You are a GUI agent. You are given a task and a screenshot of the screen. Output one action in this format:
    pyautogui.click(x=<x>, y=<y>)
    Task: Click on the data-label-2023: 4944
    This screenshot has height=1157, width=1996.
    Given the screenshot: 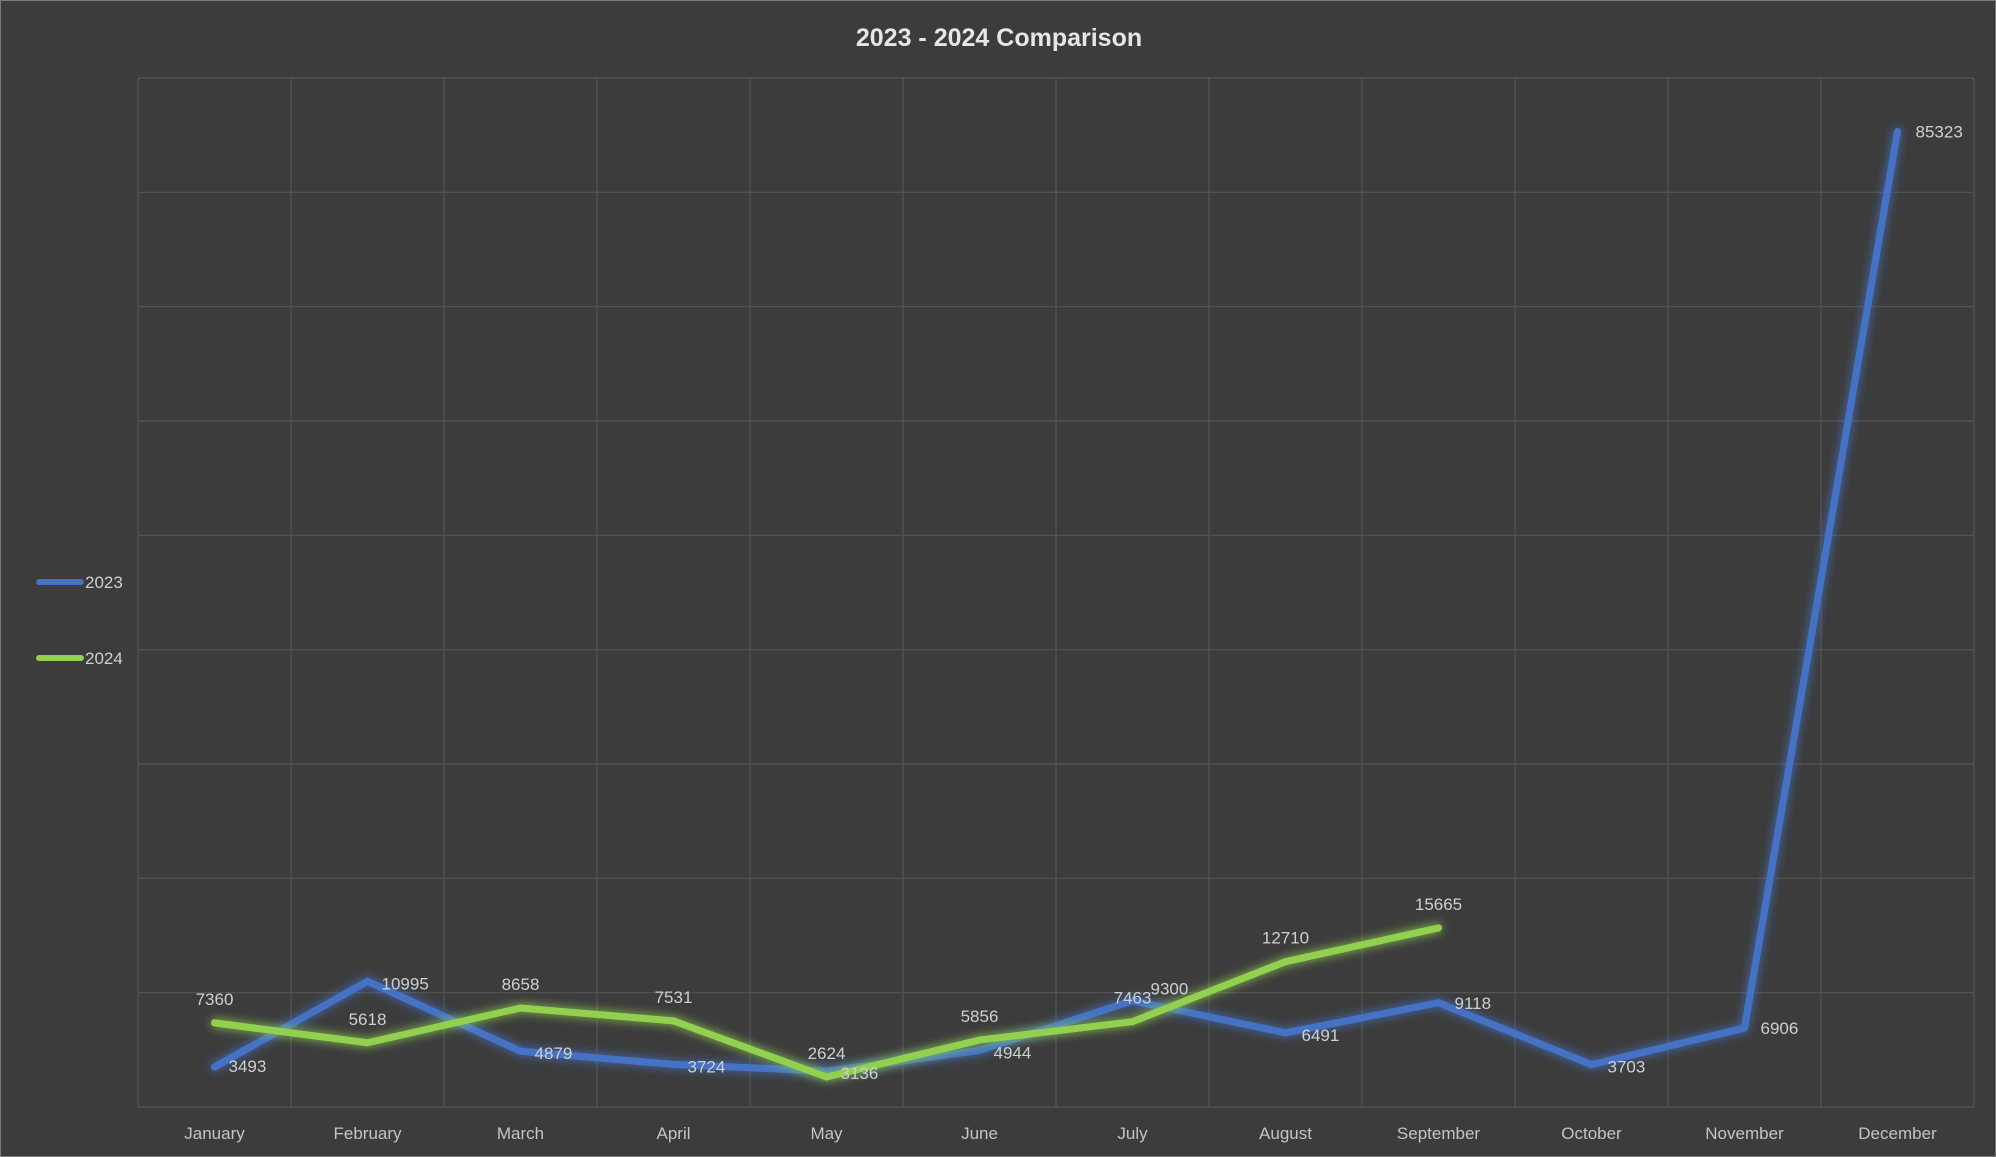 What is the action you would take?
    pyautogui.click(x=1013, y=1052)
    